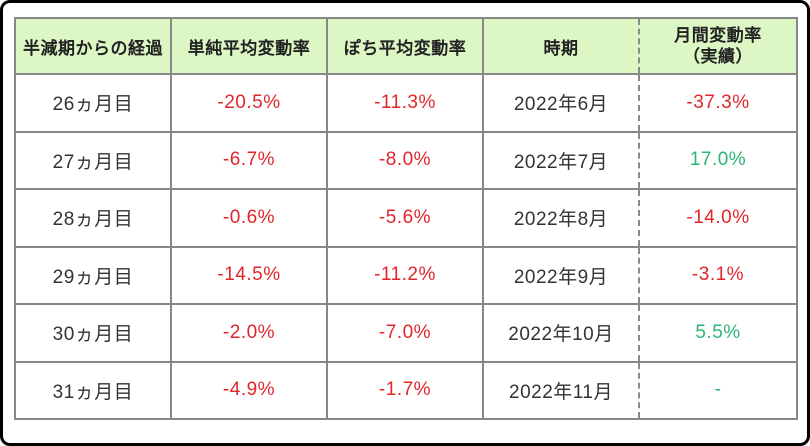  I want to click on cell-elapsed: 30ヵ月目, so click(94, 333).